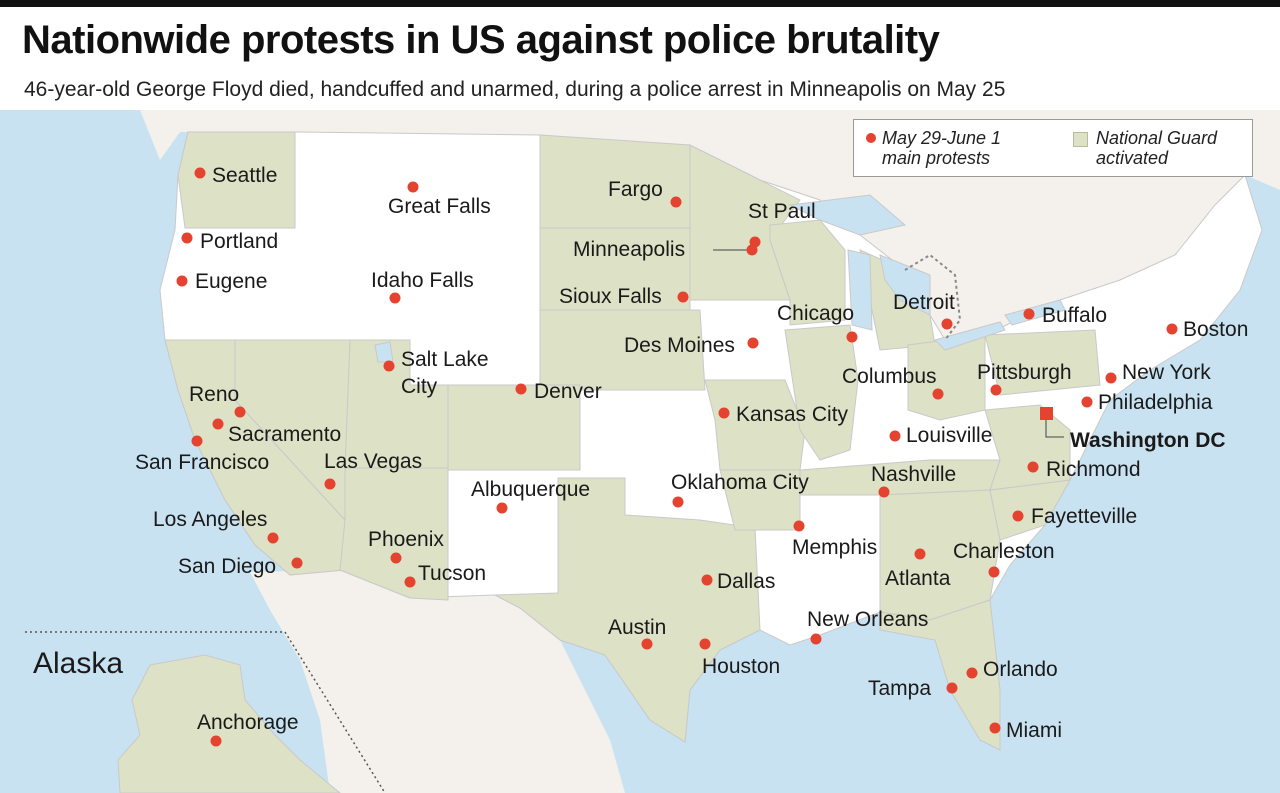  What do you see at coordinates (1024, 372) in the screenshot?
I see `label-pittsburgh: Pittsburgh` at bounding box center [1024, 372].